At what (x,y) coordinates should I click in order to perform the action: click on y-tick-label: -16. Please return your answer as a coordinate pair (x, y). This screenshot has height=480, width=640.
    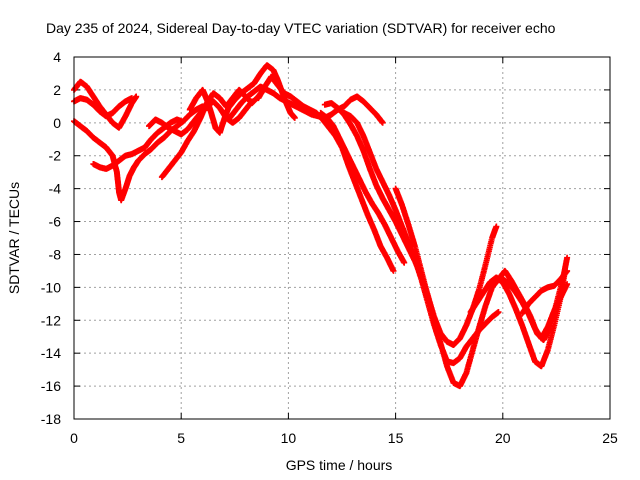
    Looking at the image, I should click on (51, 386).